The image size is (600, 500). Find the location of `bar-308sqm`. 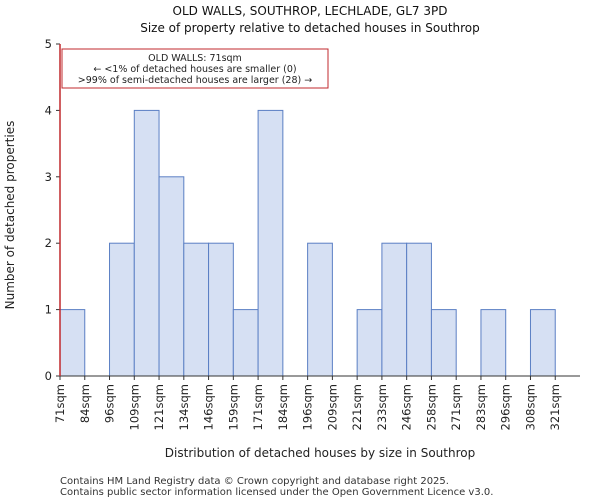

bar-308sqm is located at coordinates (542, 343).